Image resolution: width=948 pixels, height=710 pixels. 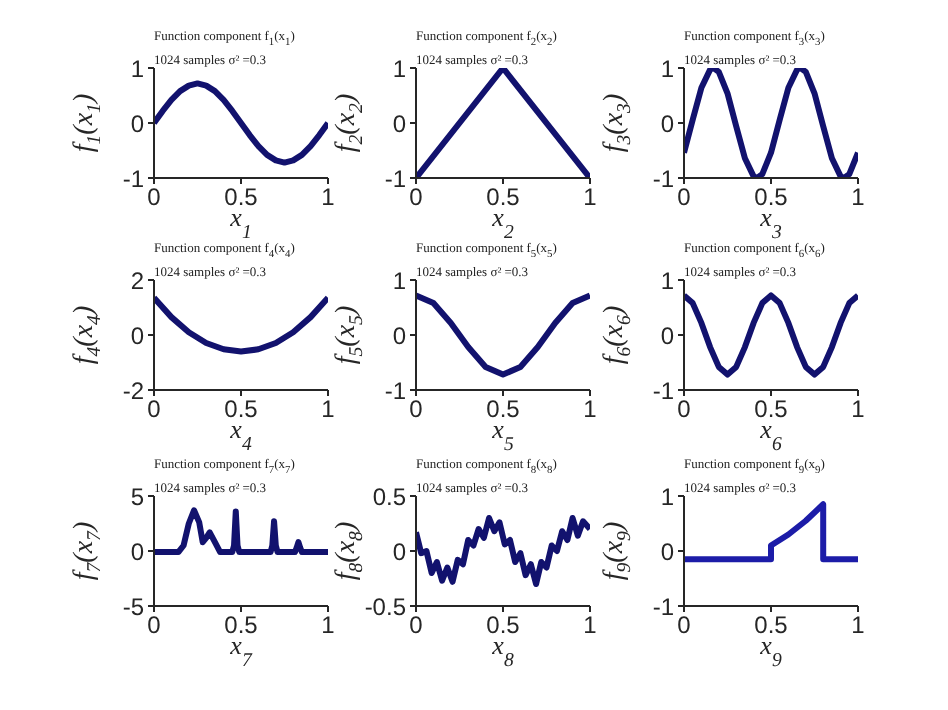 I want to click on y-tick-label: 0.5, so click(x=389, y=496).